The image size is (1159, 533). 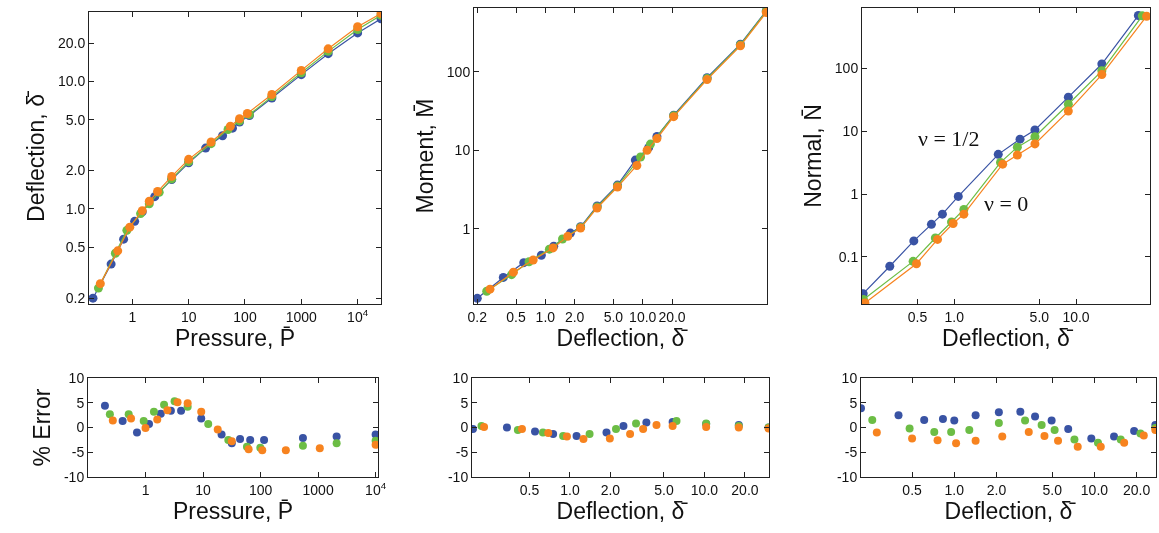 What do you see at coordinates (1006, 203) in the screenshot?
I see `annotation: ν = 0` at bounding box center [1006, 203].